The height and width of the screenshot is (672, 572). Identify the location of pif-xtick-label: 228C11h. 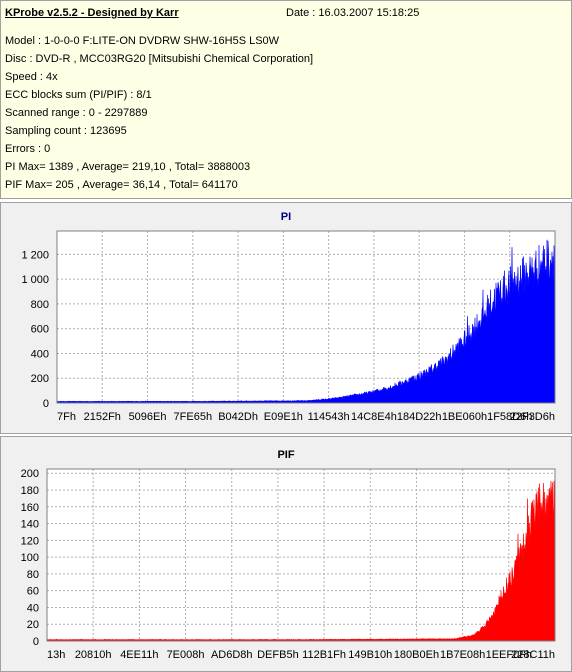
(533, 655).